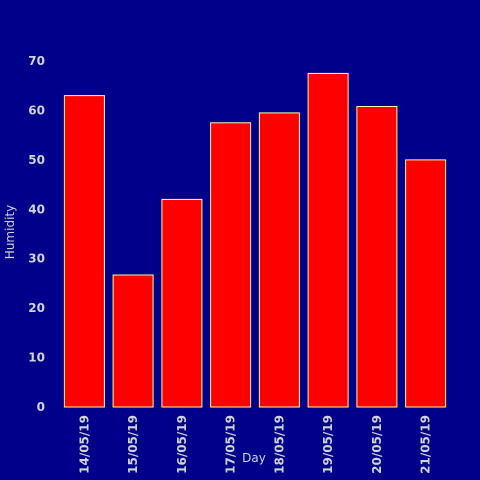 Image resolution: width=480 pixels, height=480 pixels. Describe the element at coordinates (182, 444) in the screenshot. I see `x-tick-label: 16/05/19` at that location.